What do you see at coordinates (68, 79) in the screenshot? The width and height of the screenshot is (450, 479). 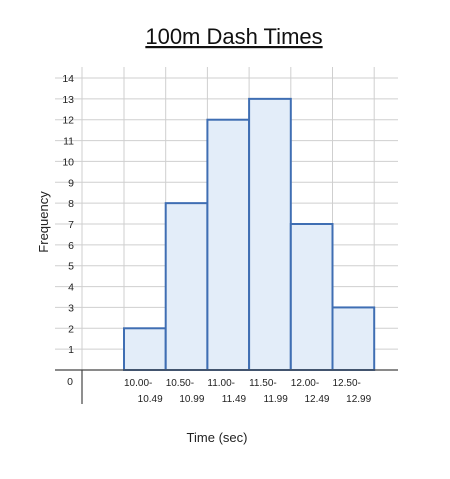 I see `y-tick-label: 14` at bounding box center [68, 79].